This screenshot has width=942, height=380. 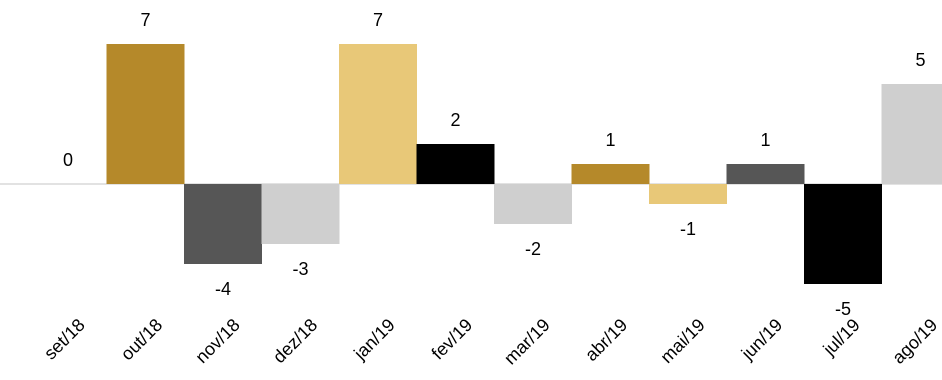 I want to click on tick-label-ago-19: ago/19, so click(x=914, y=341).